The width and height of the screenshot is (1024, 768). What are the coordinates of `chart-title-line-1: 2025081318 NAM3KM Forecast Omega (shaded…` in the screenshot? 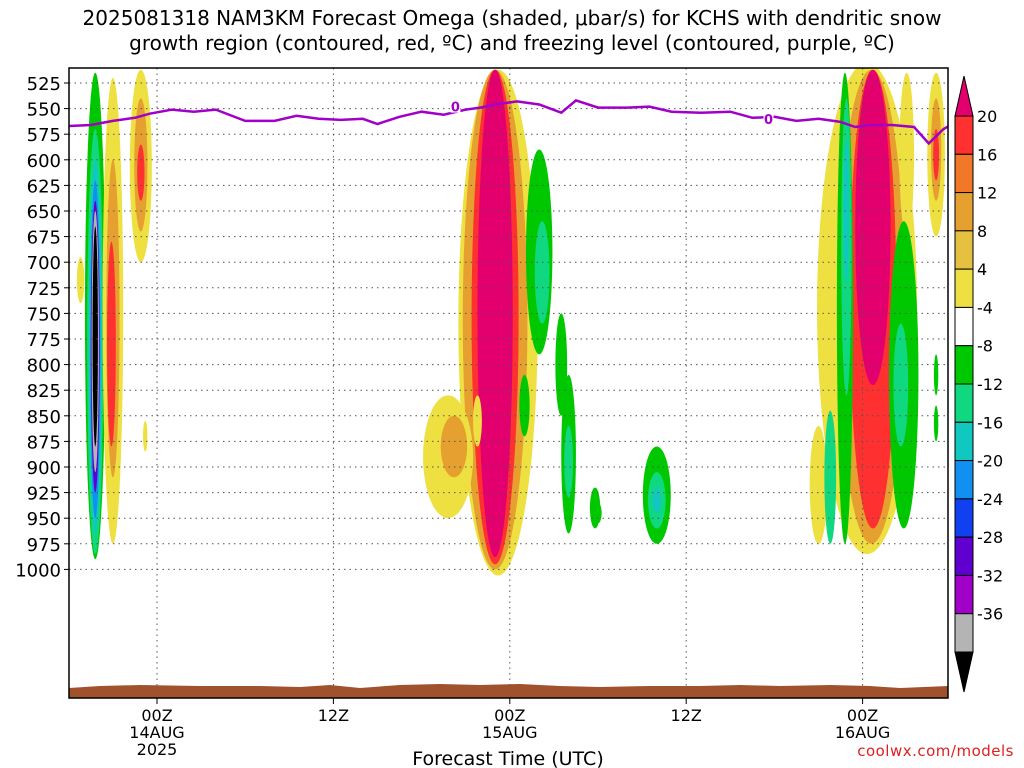 It's located at (512, 18).